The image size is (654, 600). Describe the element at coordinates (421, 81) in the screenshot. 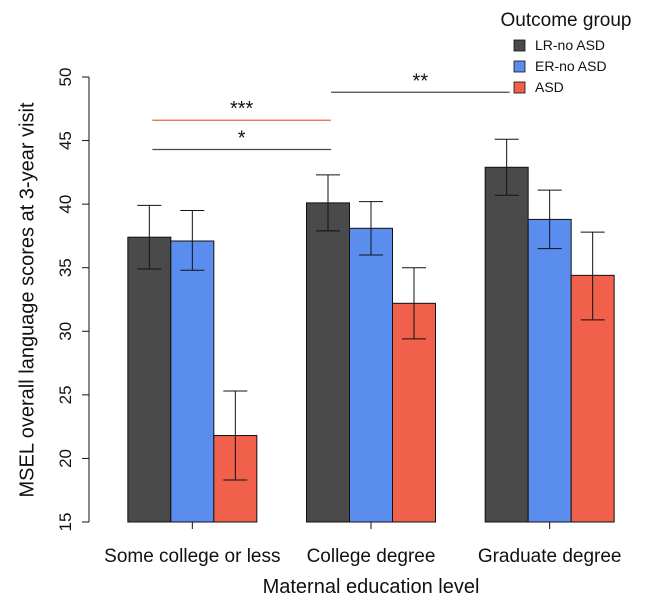

I see `significance-label: **` at that location.